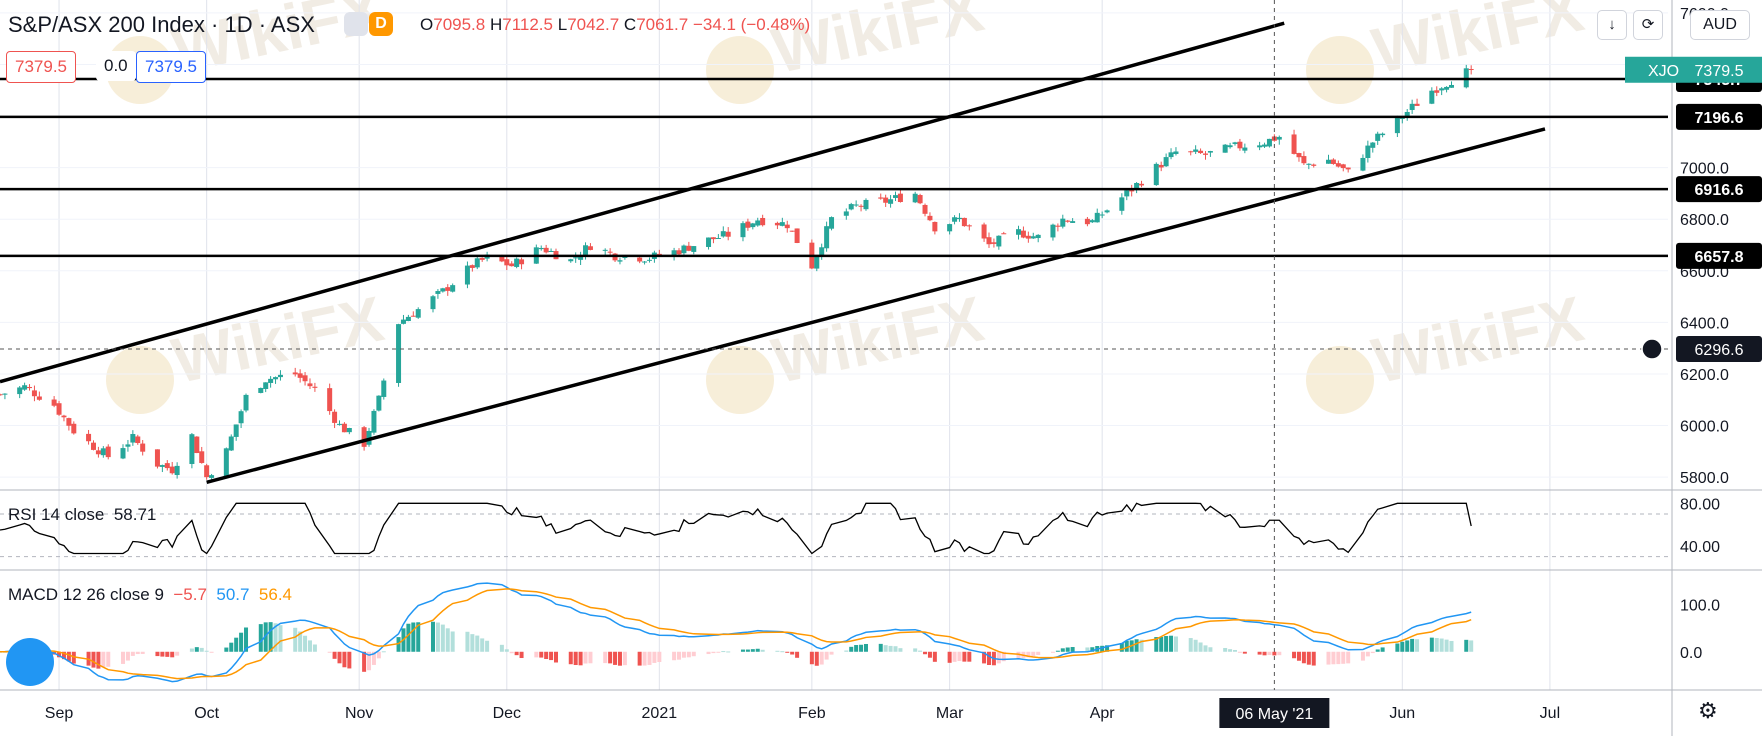 The width and height of the screenshot is (1762, 736). What do you see at coordinates (1708, 710) in the screenshot?
I see `settings-gear-icon: ⚙` at bounding box center [1708, 710].